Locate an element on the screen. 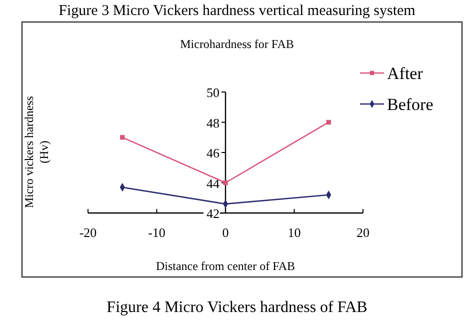 Image resolution: width=474 pixels, height=325 pixels. x-tick-label: -20 is located at coordinates (88, 232).